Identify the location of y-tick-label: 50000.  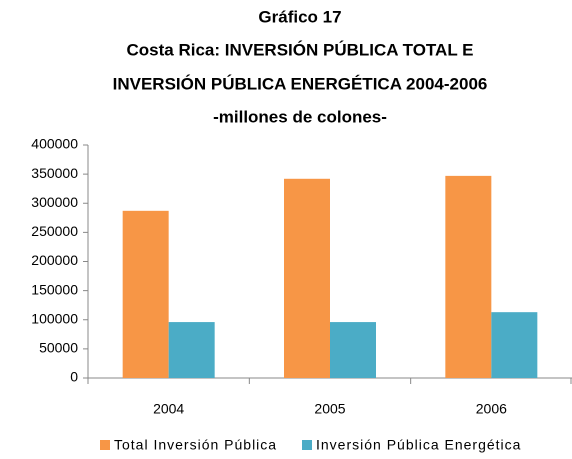
(58, 348).